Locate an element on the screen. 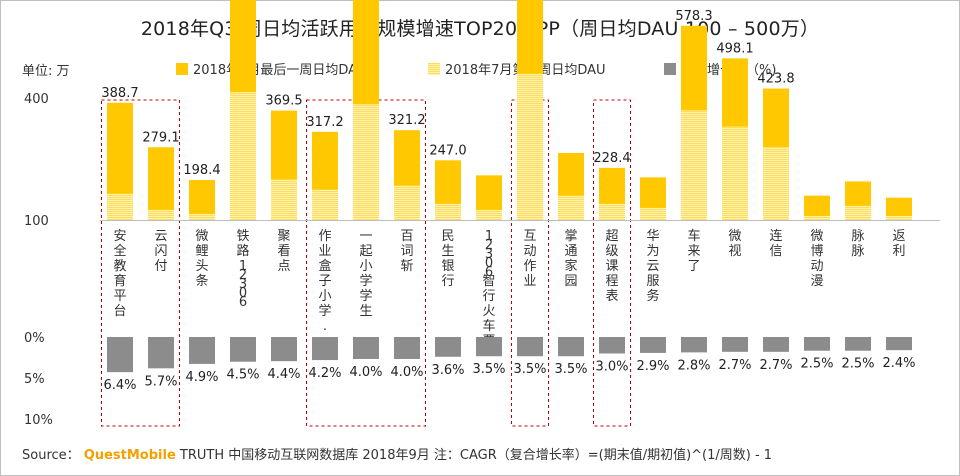  legend-swatch-cagr is located at coordinates (670, 68).